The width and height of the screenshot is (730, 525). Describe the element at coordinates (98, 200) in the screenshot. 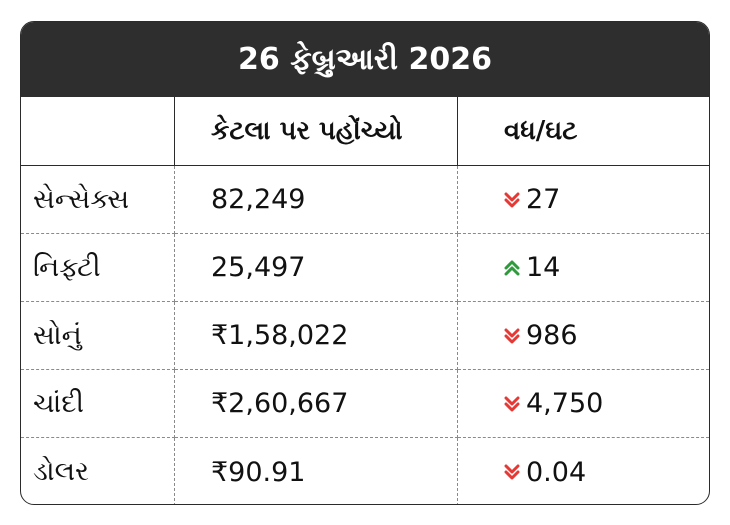

I see `row-name: સેન્સેક્સ` at that location.